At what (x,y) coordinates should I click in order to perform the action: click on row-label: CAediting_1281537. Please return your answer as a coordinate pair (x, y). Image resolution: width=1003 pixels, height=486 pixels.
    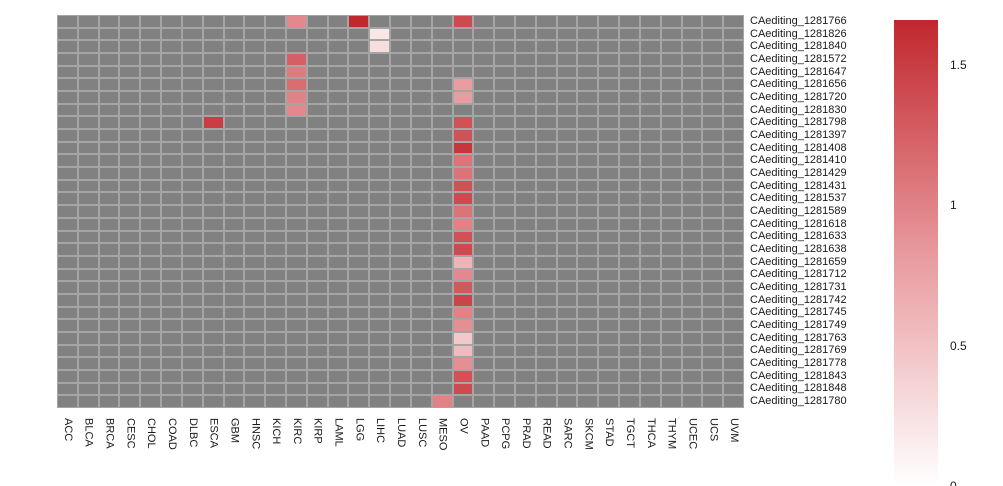
    Looking at the image, I should click on (798, 198).